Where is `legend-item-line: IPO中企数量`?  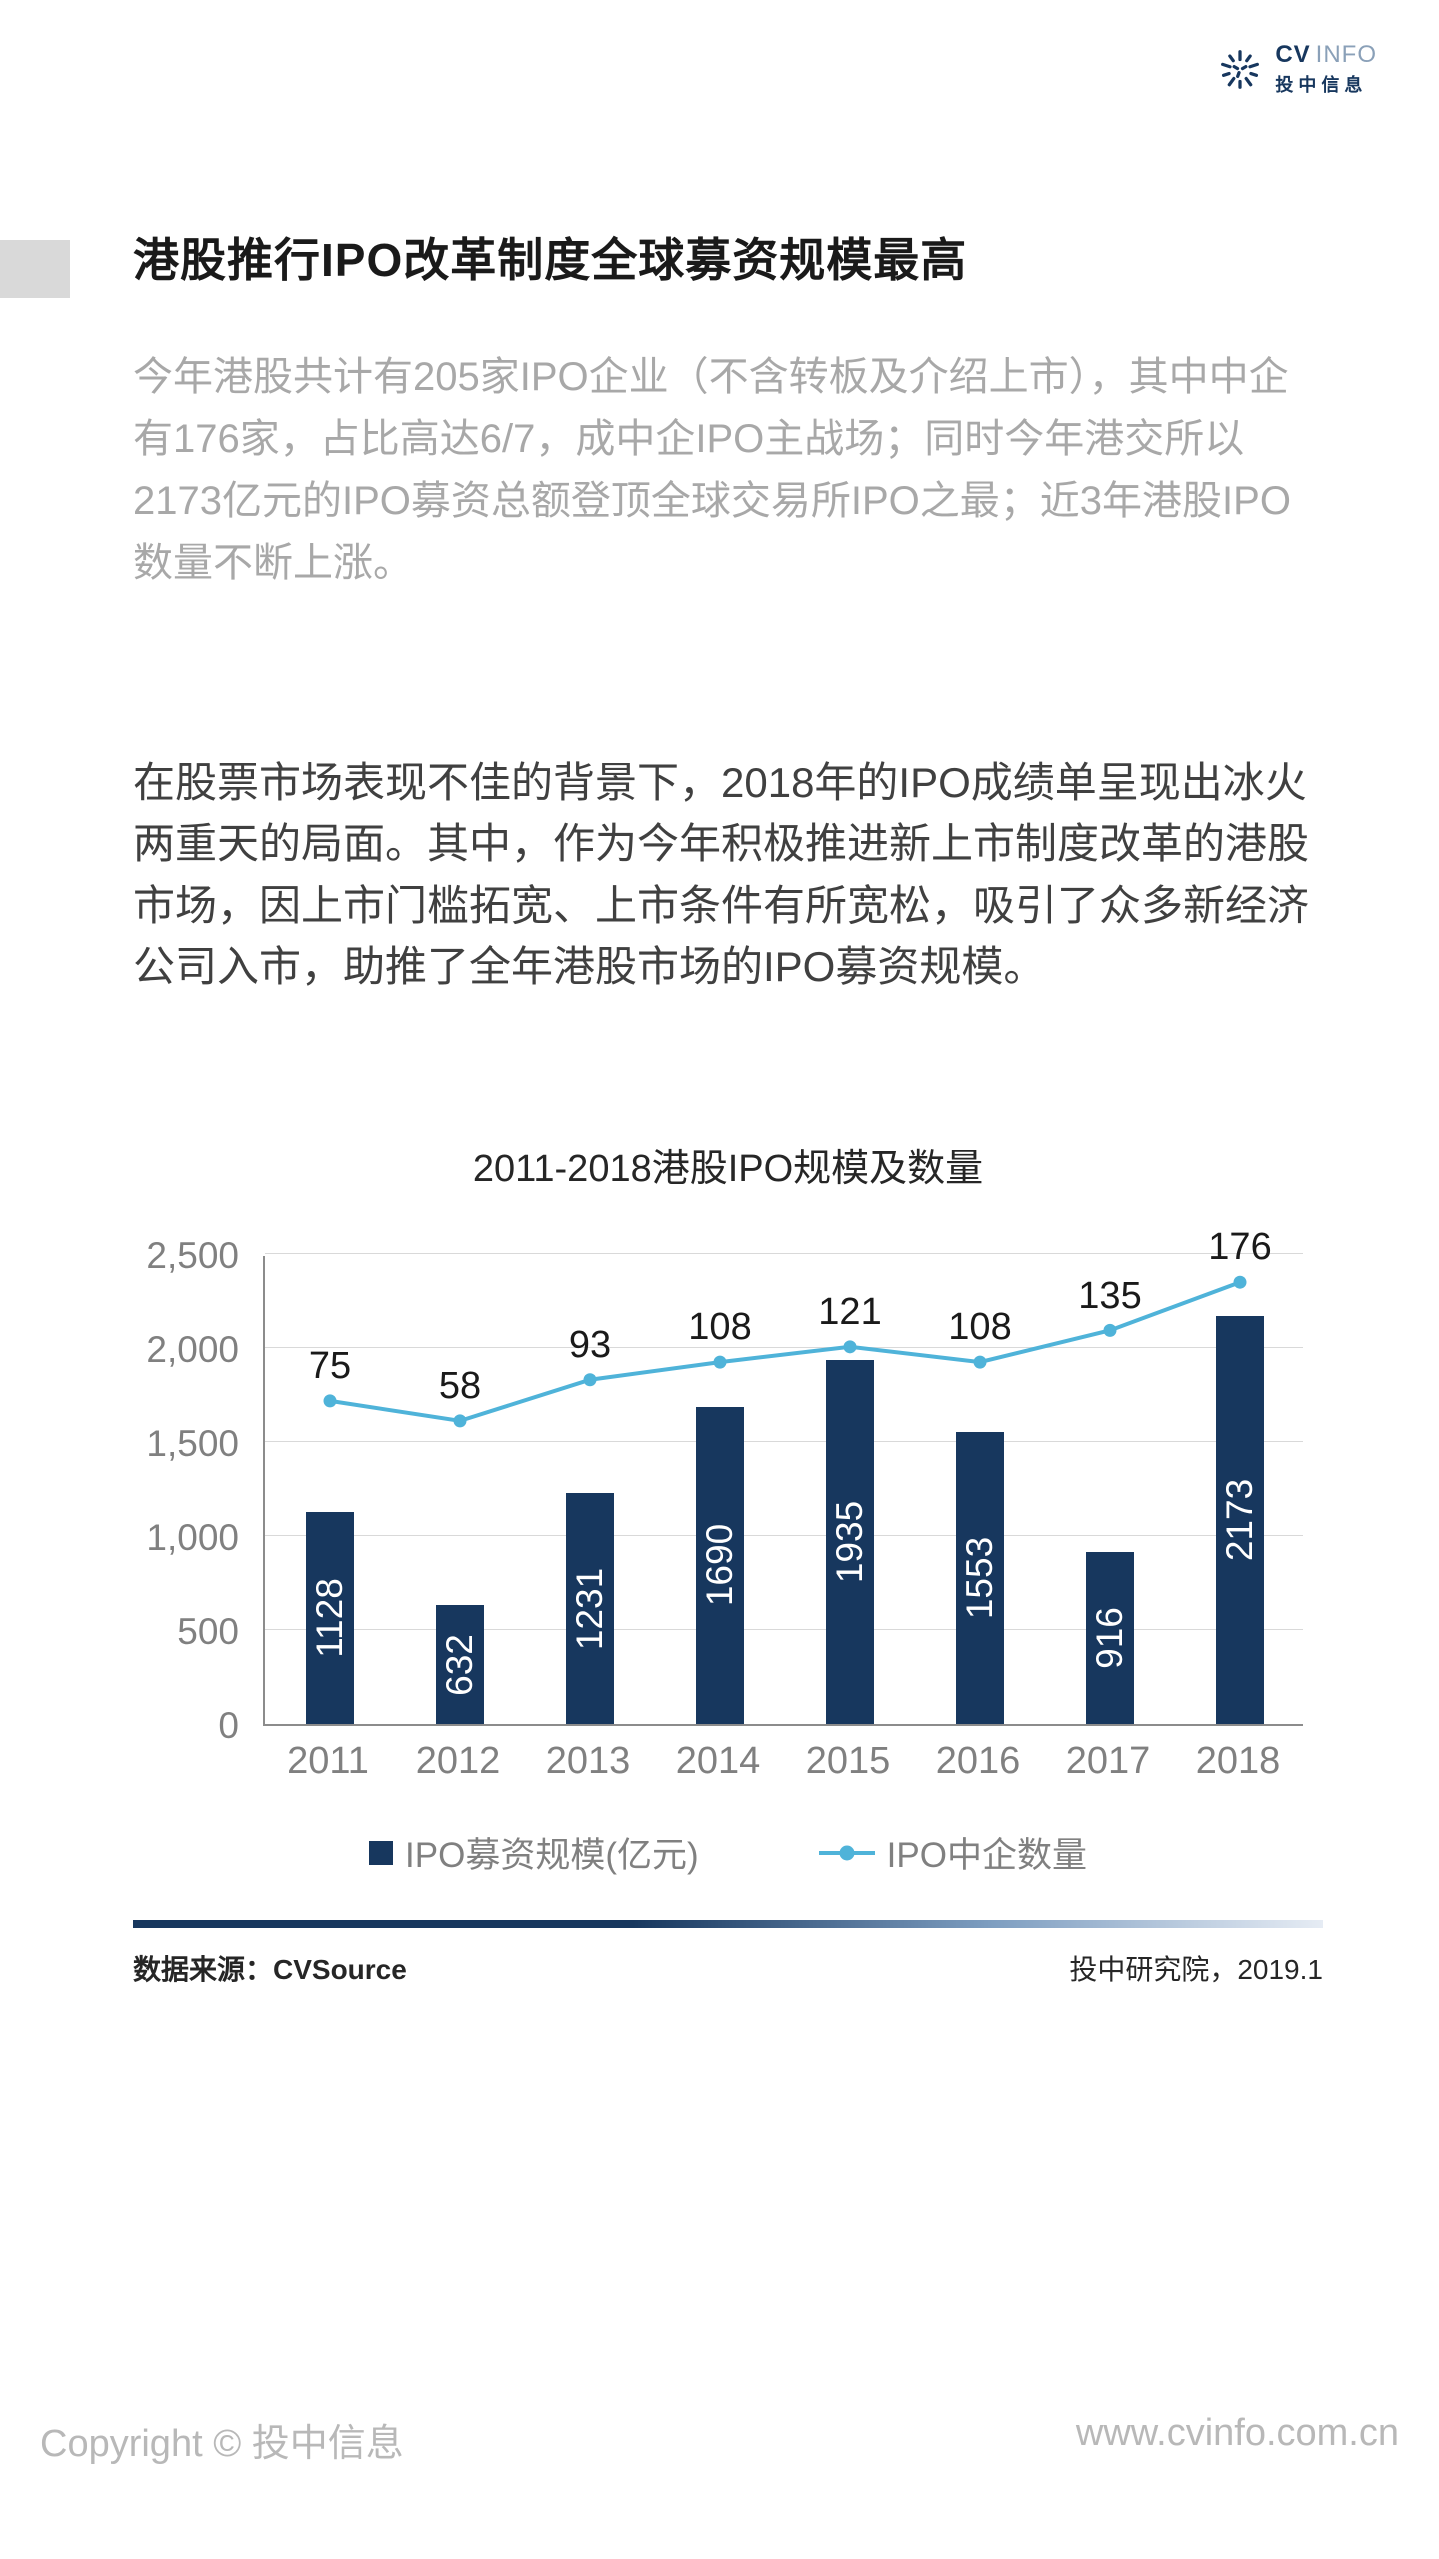
legend-item-line: IPO中企数量 is located at coordinates (952, 1852).